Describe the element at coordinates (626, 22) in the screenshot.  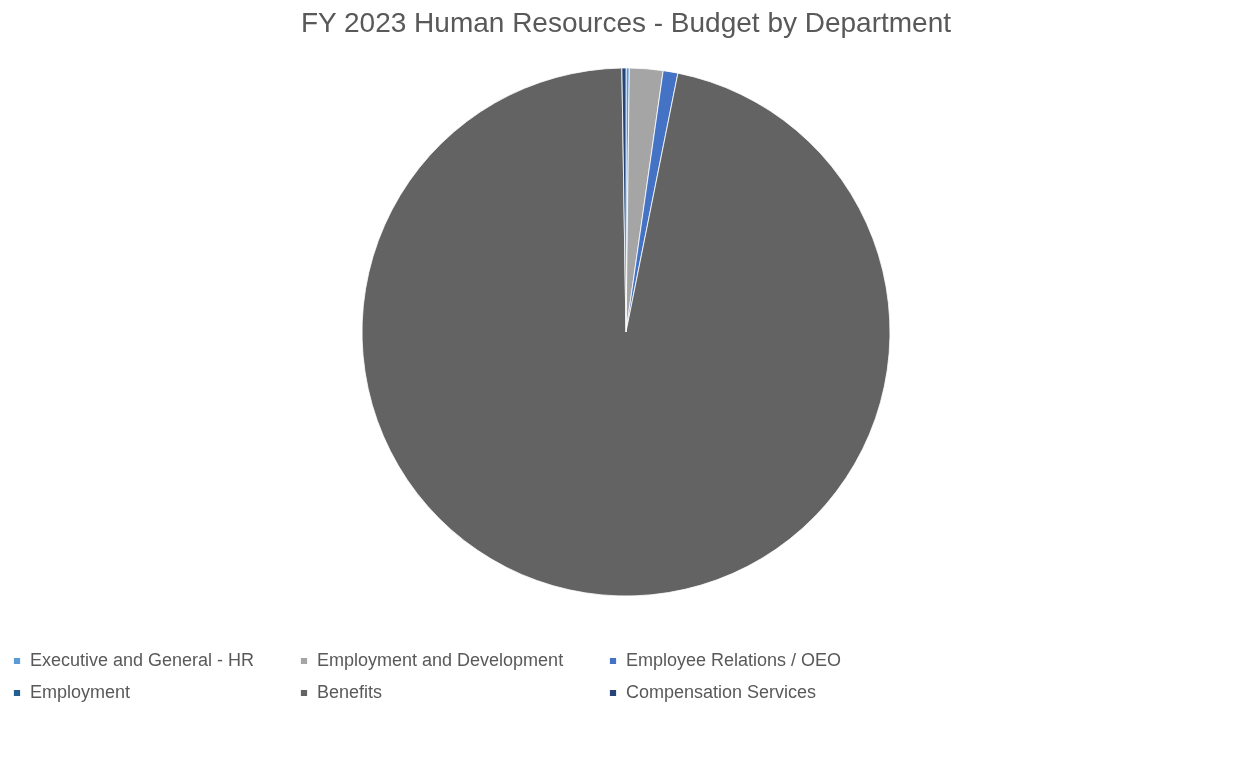
I see `chart-title: FY 2023 Human Resources - Budget by Department` at that location.